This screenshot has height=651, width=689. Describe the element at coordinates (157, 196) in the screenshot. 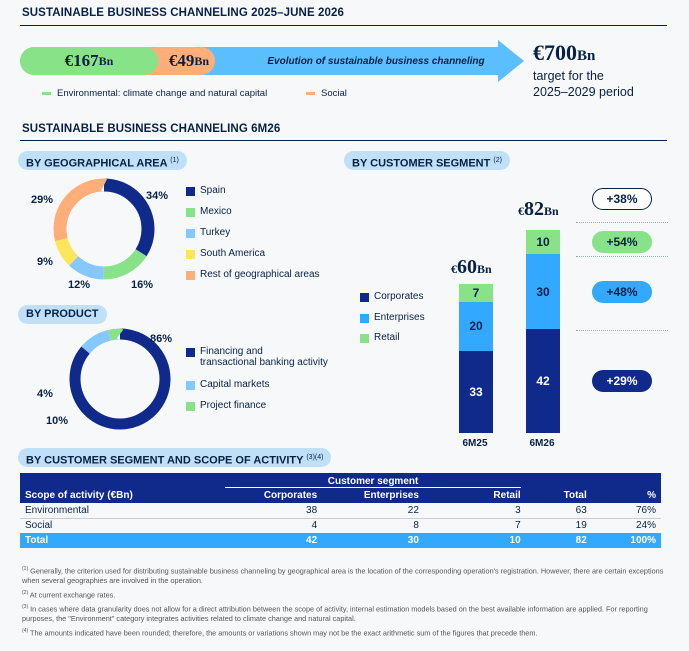

I see `geo-label-spain: 34%` at that location.